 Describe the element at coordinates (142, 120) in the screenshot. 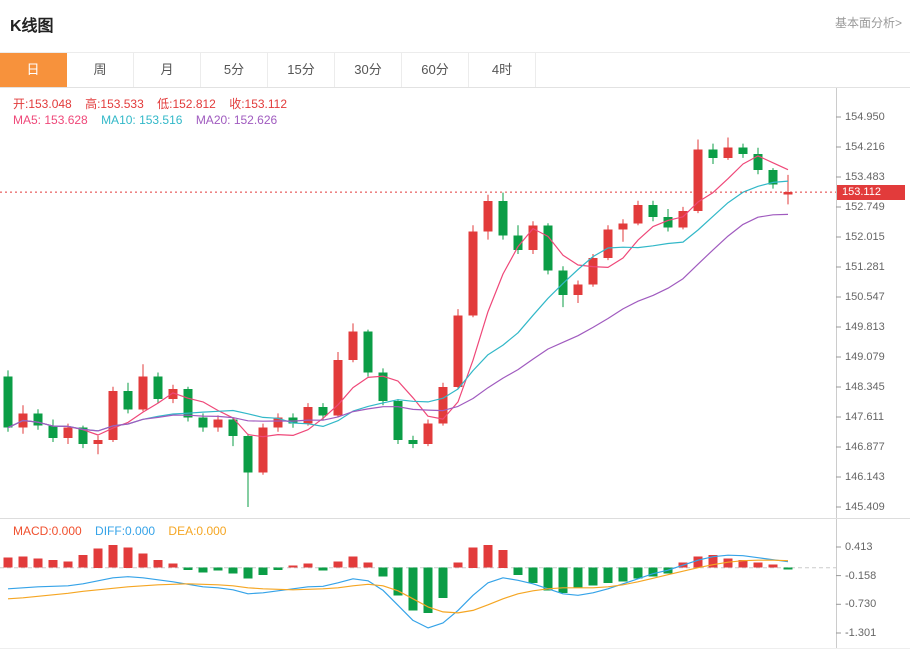

I see `legend-ma10: MA10: 153.516` at that location.